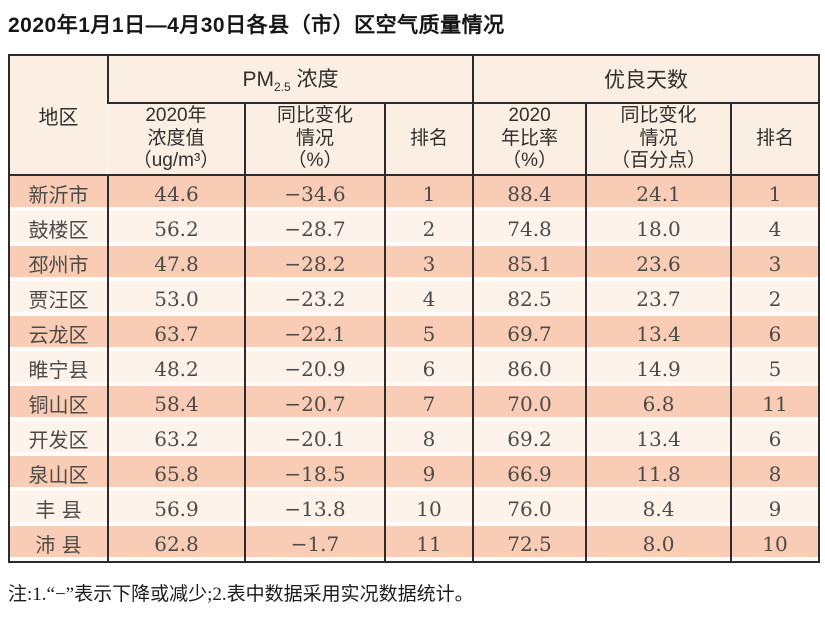 This screenshot has height=620, width=825. What do you see at coordinates (58, 298) in the screenshot?
I see `region-cell: 贾汪区` at bounding box center [58, 298].